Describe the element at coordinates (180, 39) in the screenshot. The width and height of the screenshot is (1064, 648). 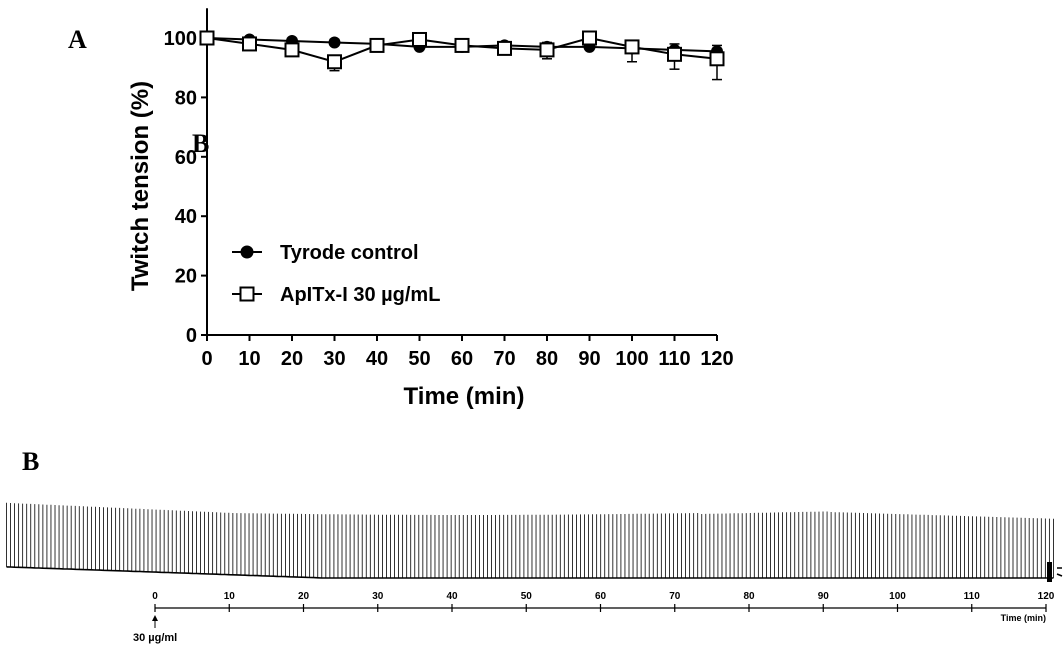
I see `chart-a-y-tick-label: 100` at that location.